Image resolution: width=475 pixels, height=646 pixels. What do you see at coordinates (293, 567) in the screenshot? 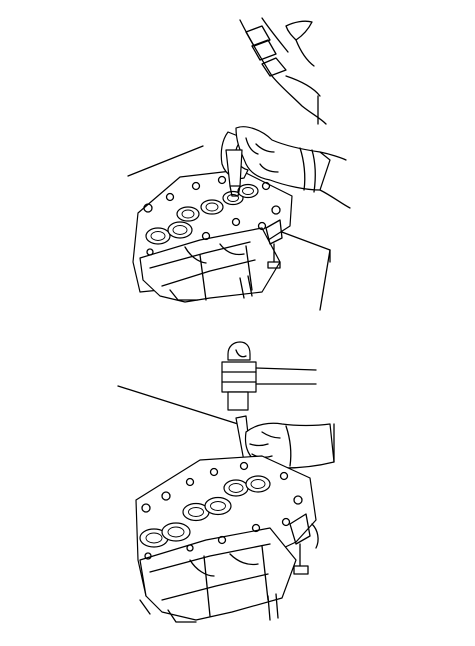
I see `end-fitting-lower` at bounding box center [293, 567].